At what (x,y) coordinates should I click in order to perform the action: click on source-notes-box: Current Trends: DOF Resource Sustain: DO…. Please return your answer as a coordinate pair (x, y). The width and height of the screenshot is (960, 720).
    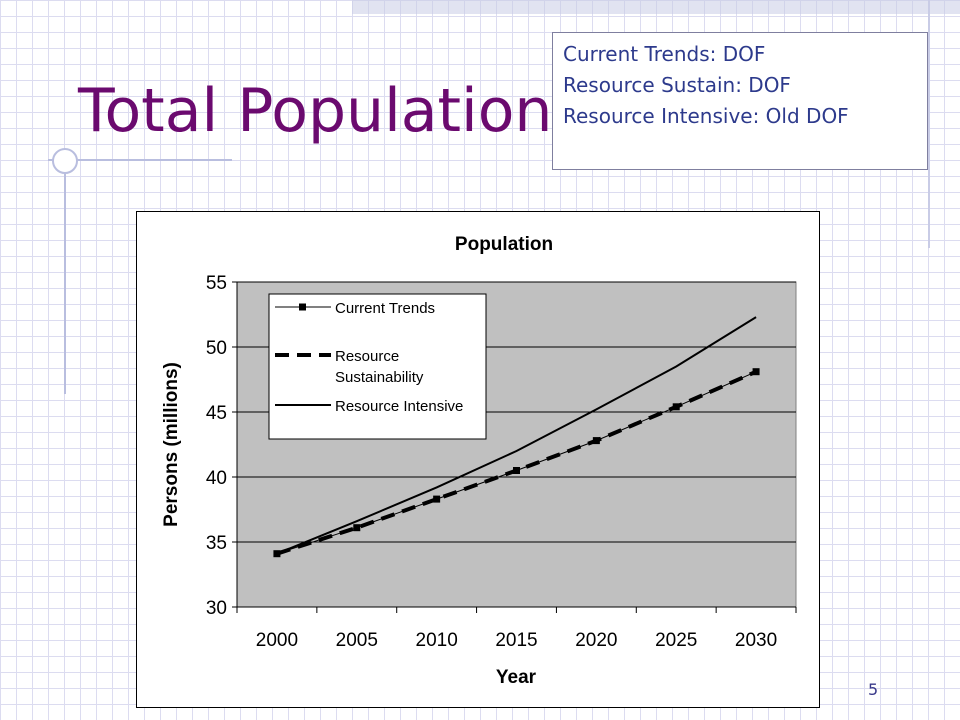
    Looking at the image, I should click on (740, 101).